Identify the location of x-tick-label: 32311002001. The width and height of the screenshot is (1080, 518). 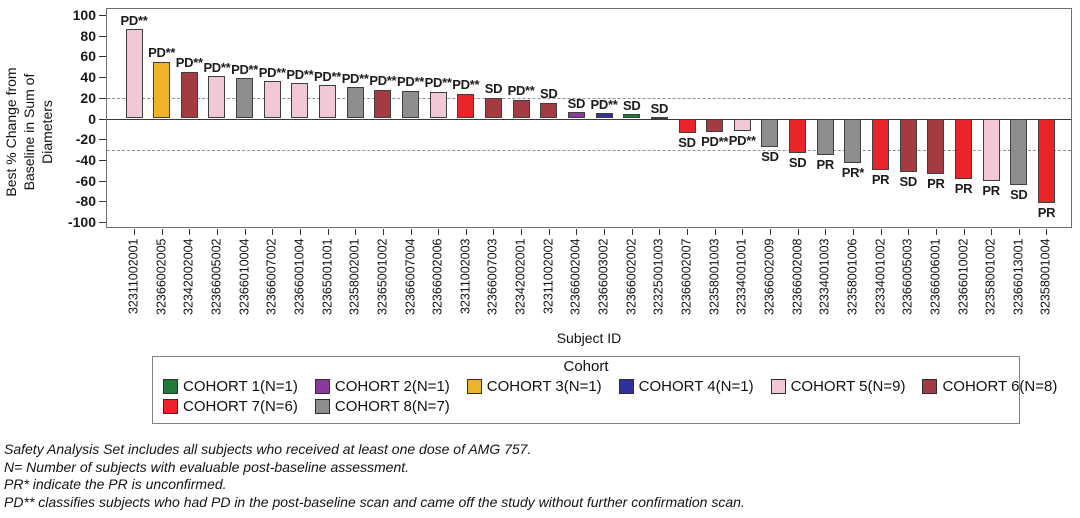
(133, 276).